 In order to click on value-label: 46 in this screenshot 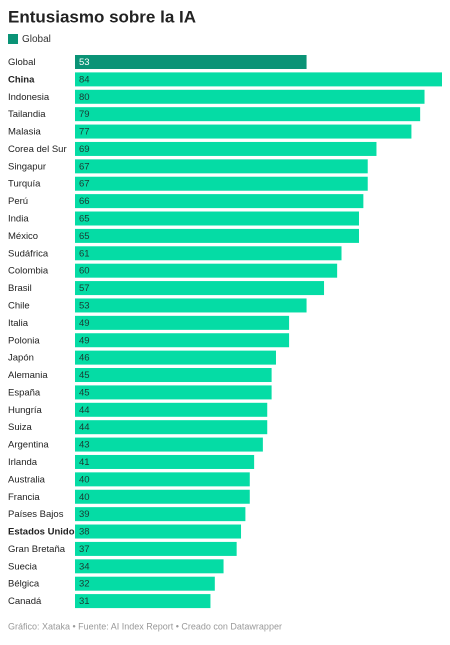, I will do `click(84, 358)`.